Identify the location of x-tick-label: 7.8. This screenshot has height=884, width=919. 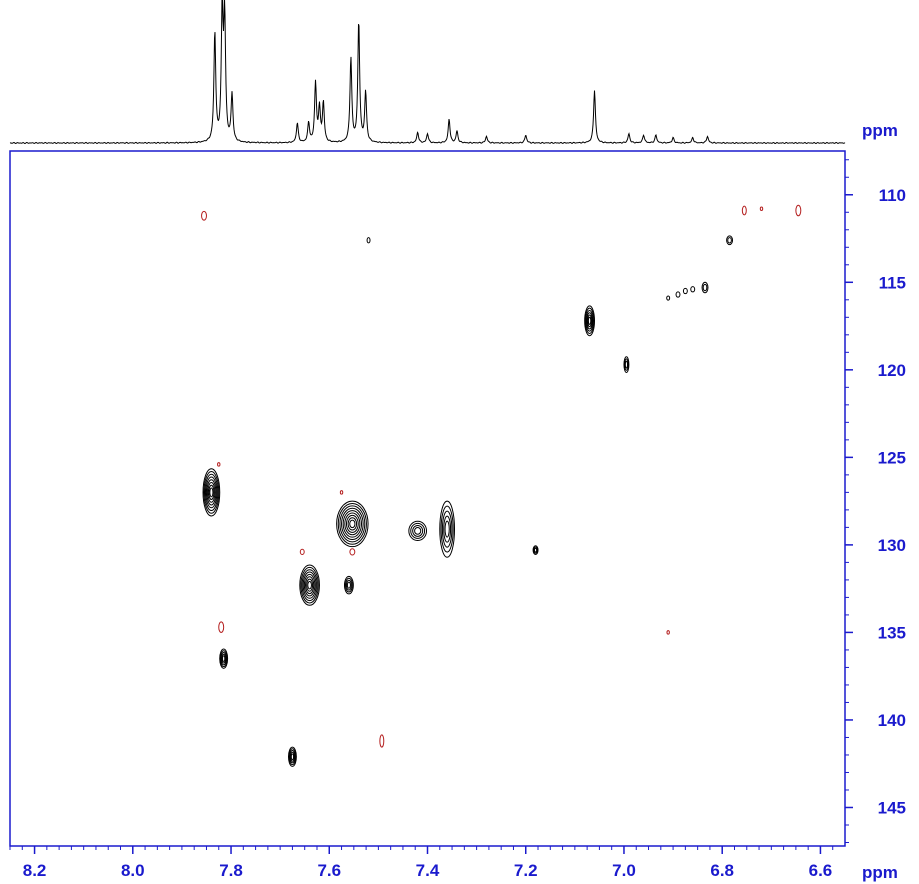
(231, 870).